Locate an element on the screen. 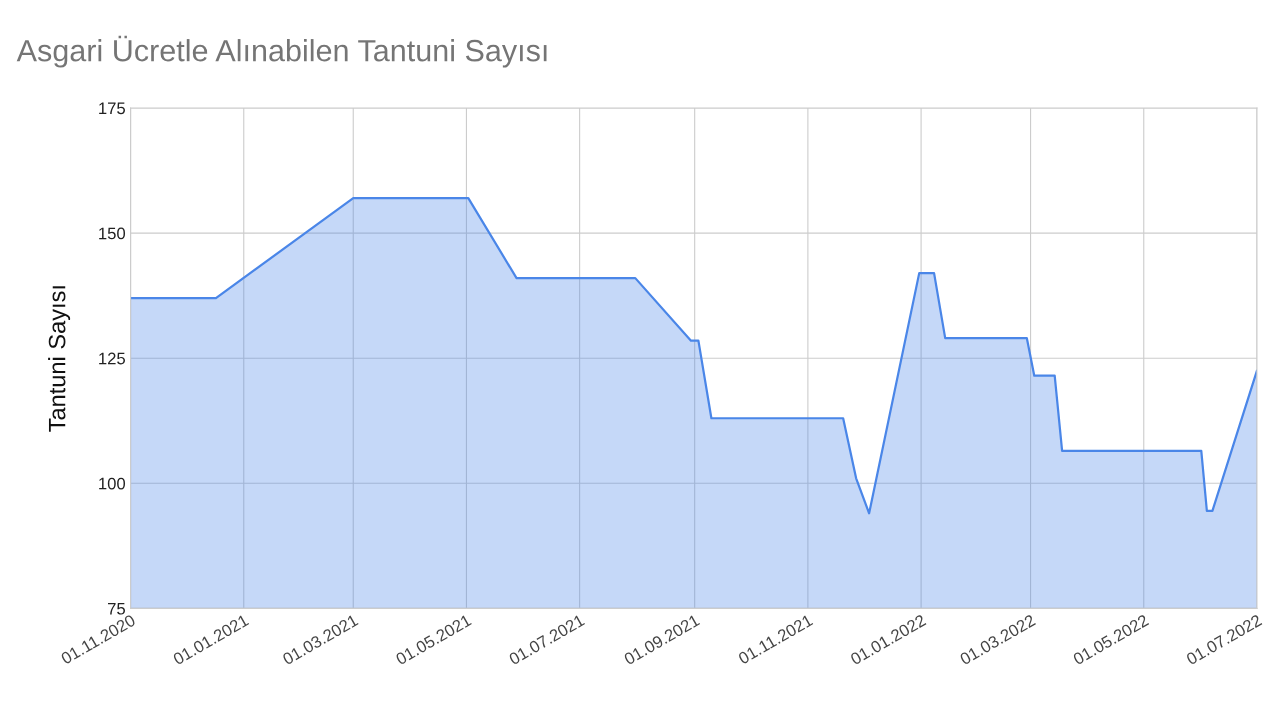  y-tick-label: 125 is located at coordinates (112, 358).